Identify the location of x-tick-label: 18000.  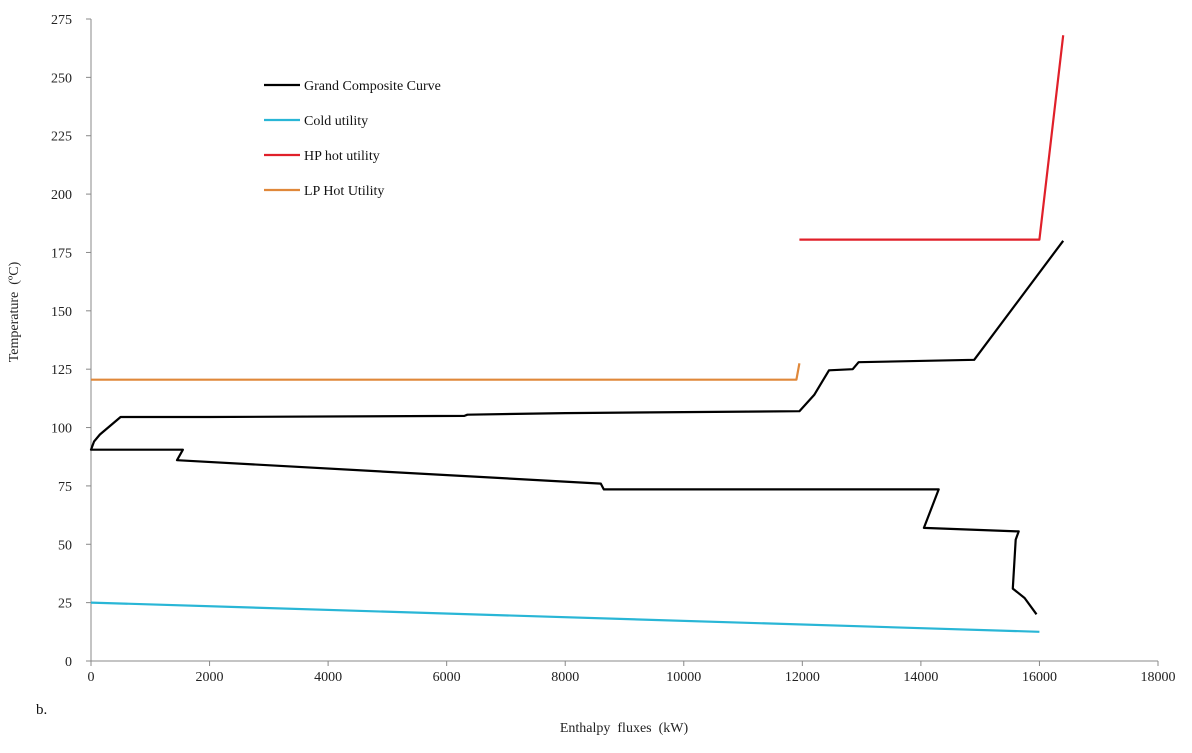
(1158, 677).